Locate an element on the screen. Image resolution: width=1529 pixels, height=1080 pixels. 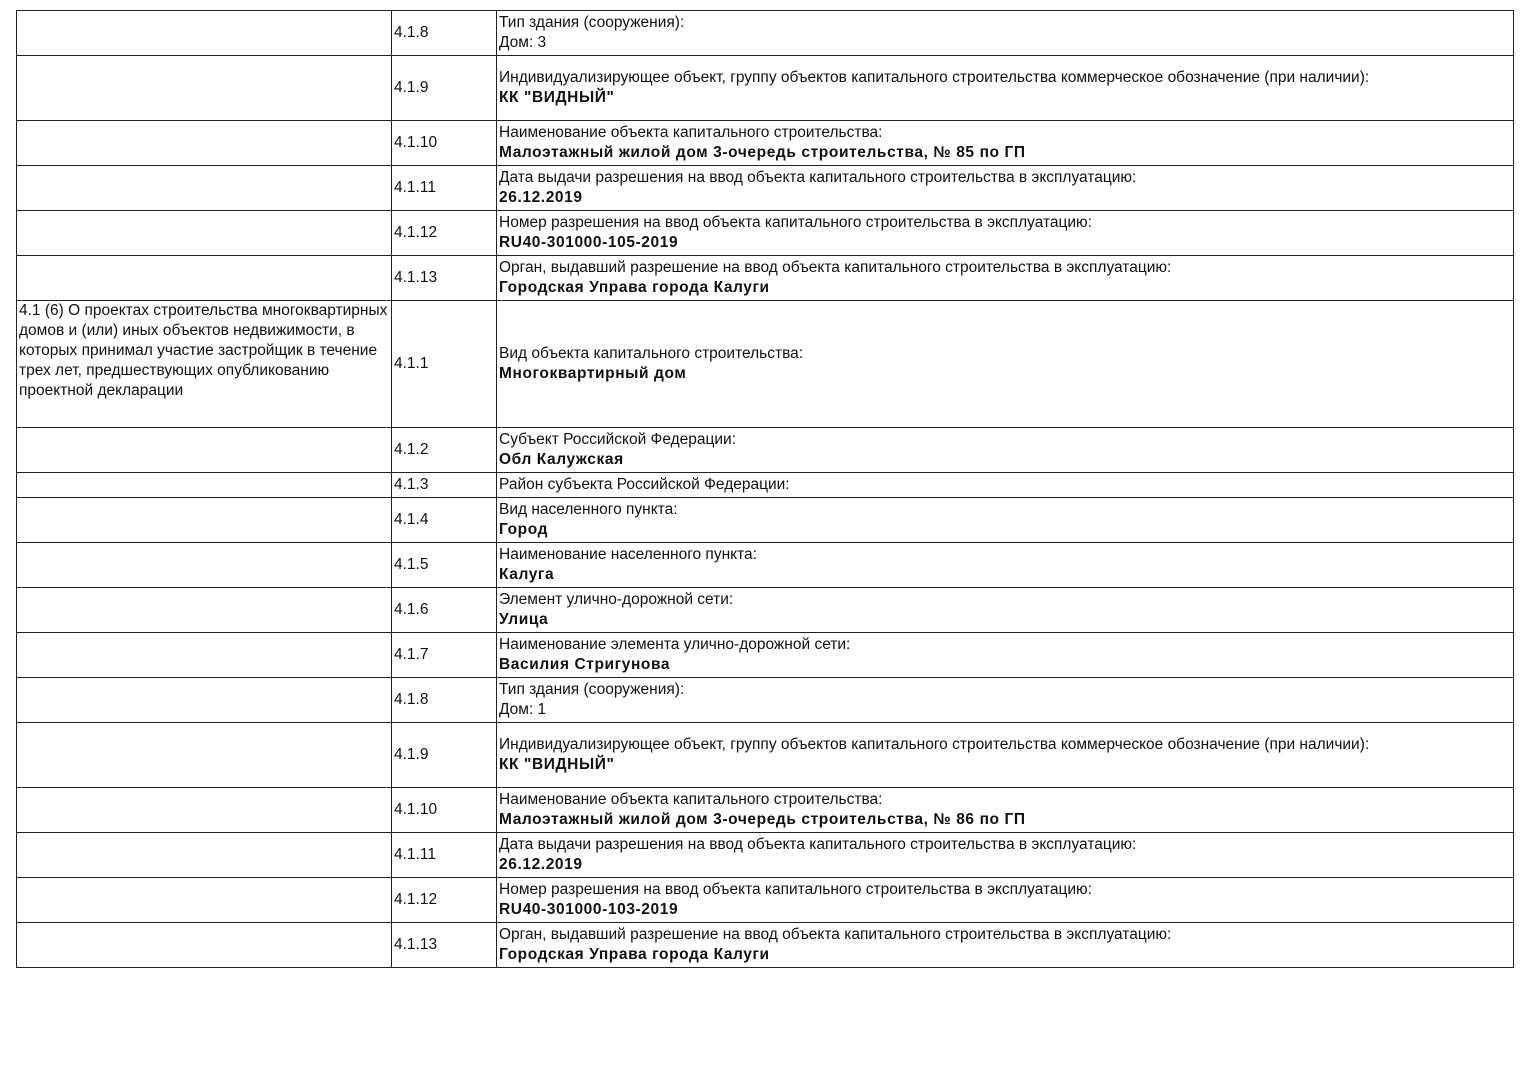
item-label: Вид населенного пункта: is located at coordinates (588, 509).